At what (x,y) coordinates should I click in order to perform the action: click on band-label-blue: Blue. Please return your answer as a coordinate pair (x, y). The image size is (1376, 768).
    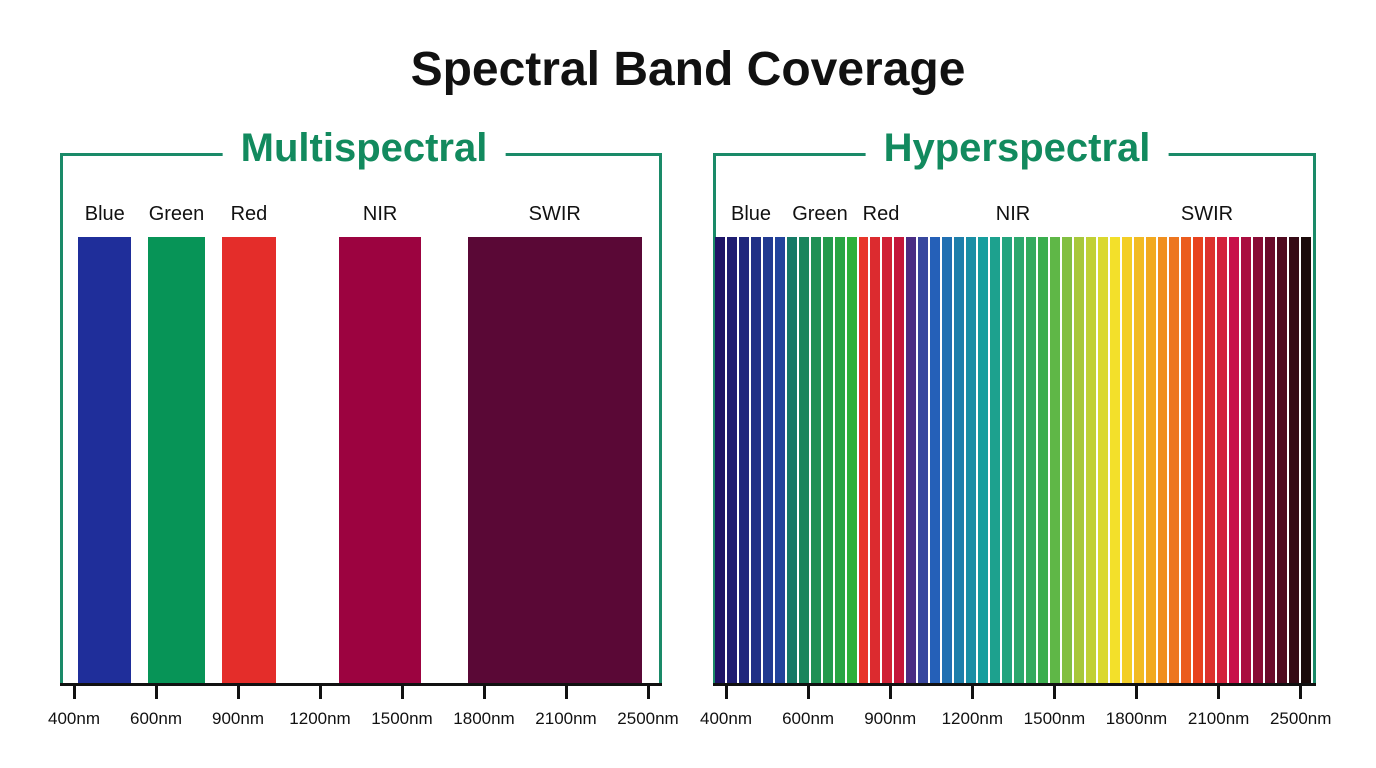
    Looking at the image, I should click on (104, 214).